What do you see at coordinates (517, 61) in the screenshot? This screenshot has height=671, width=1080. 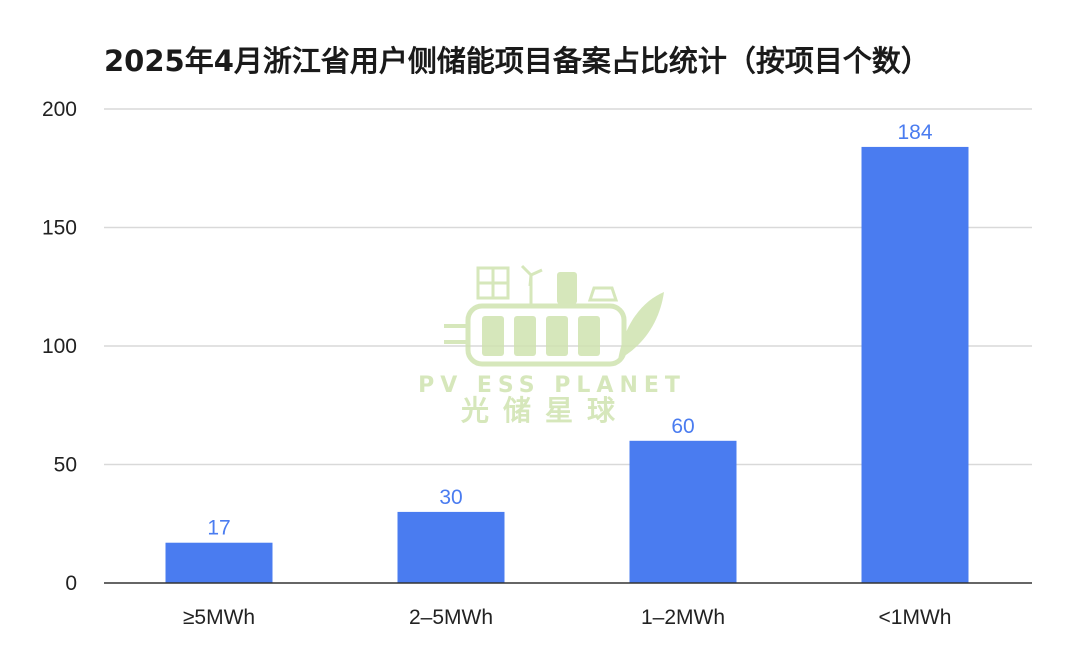 I see `chart-title: 2025年4月浙江省用户侧储能项目备案占比统计（按项目个数）` at bounding box center [517, 61].